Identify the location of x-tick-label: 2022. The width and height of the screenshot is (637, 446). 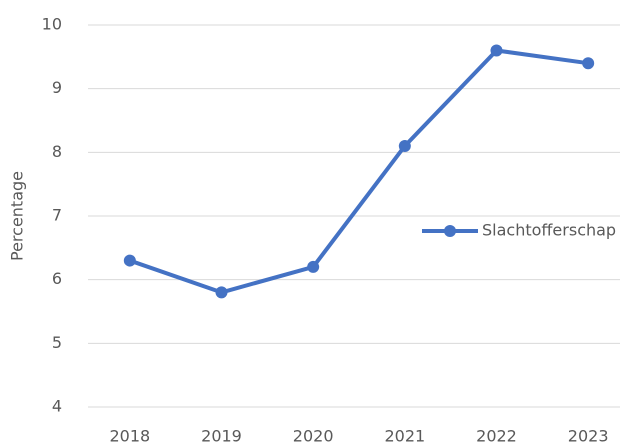
(496, 436).